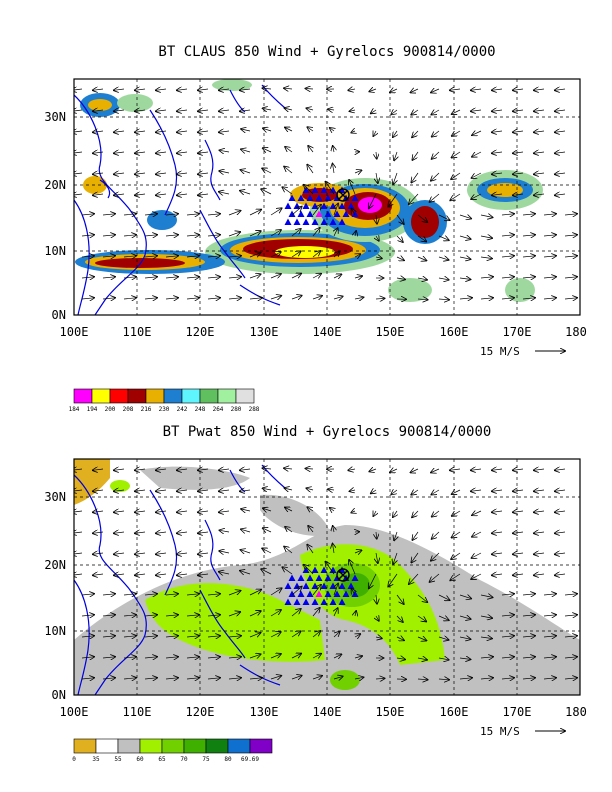  I want to click on colorbar-label: 208, so click(128, 409).